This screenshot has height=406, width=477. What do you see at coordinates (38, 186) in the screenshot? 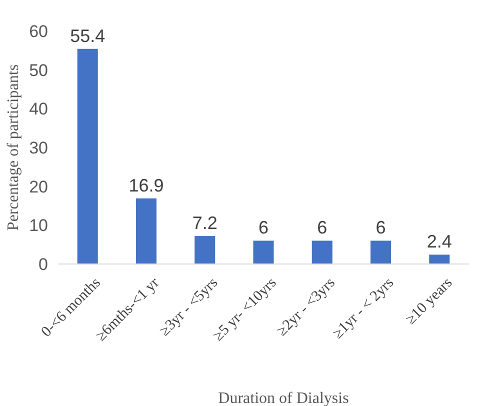
I see `y-tick-label: 20` at bounding box center [38, 186].